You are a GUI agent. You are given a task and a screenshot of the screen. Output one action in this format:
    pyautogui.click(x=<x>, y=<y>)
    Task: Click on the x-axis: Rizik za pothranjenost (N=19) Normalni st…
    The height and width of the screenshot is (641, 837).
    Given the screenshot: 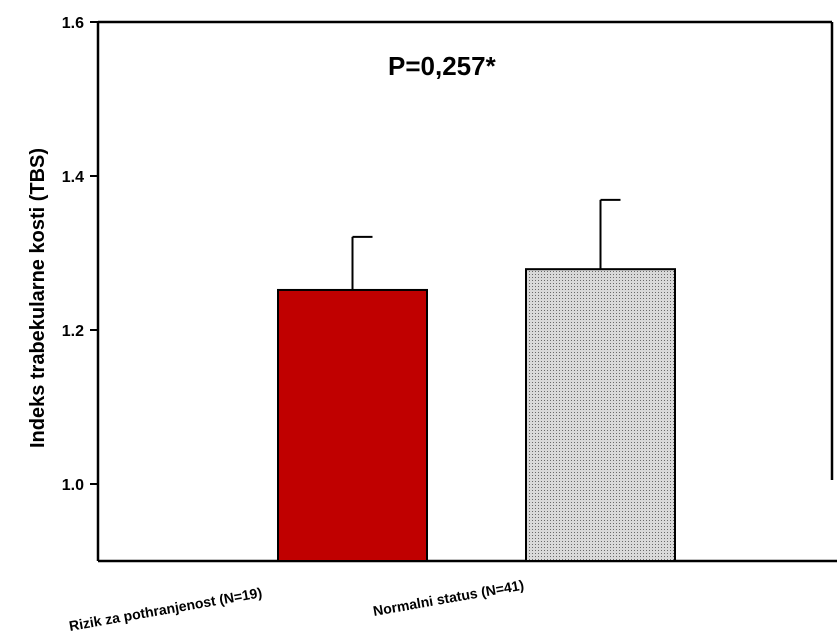 What is the action you would take?
    pyautogui.click(x=296, y=605)
    